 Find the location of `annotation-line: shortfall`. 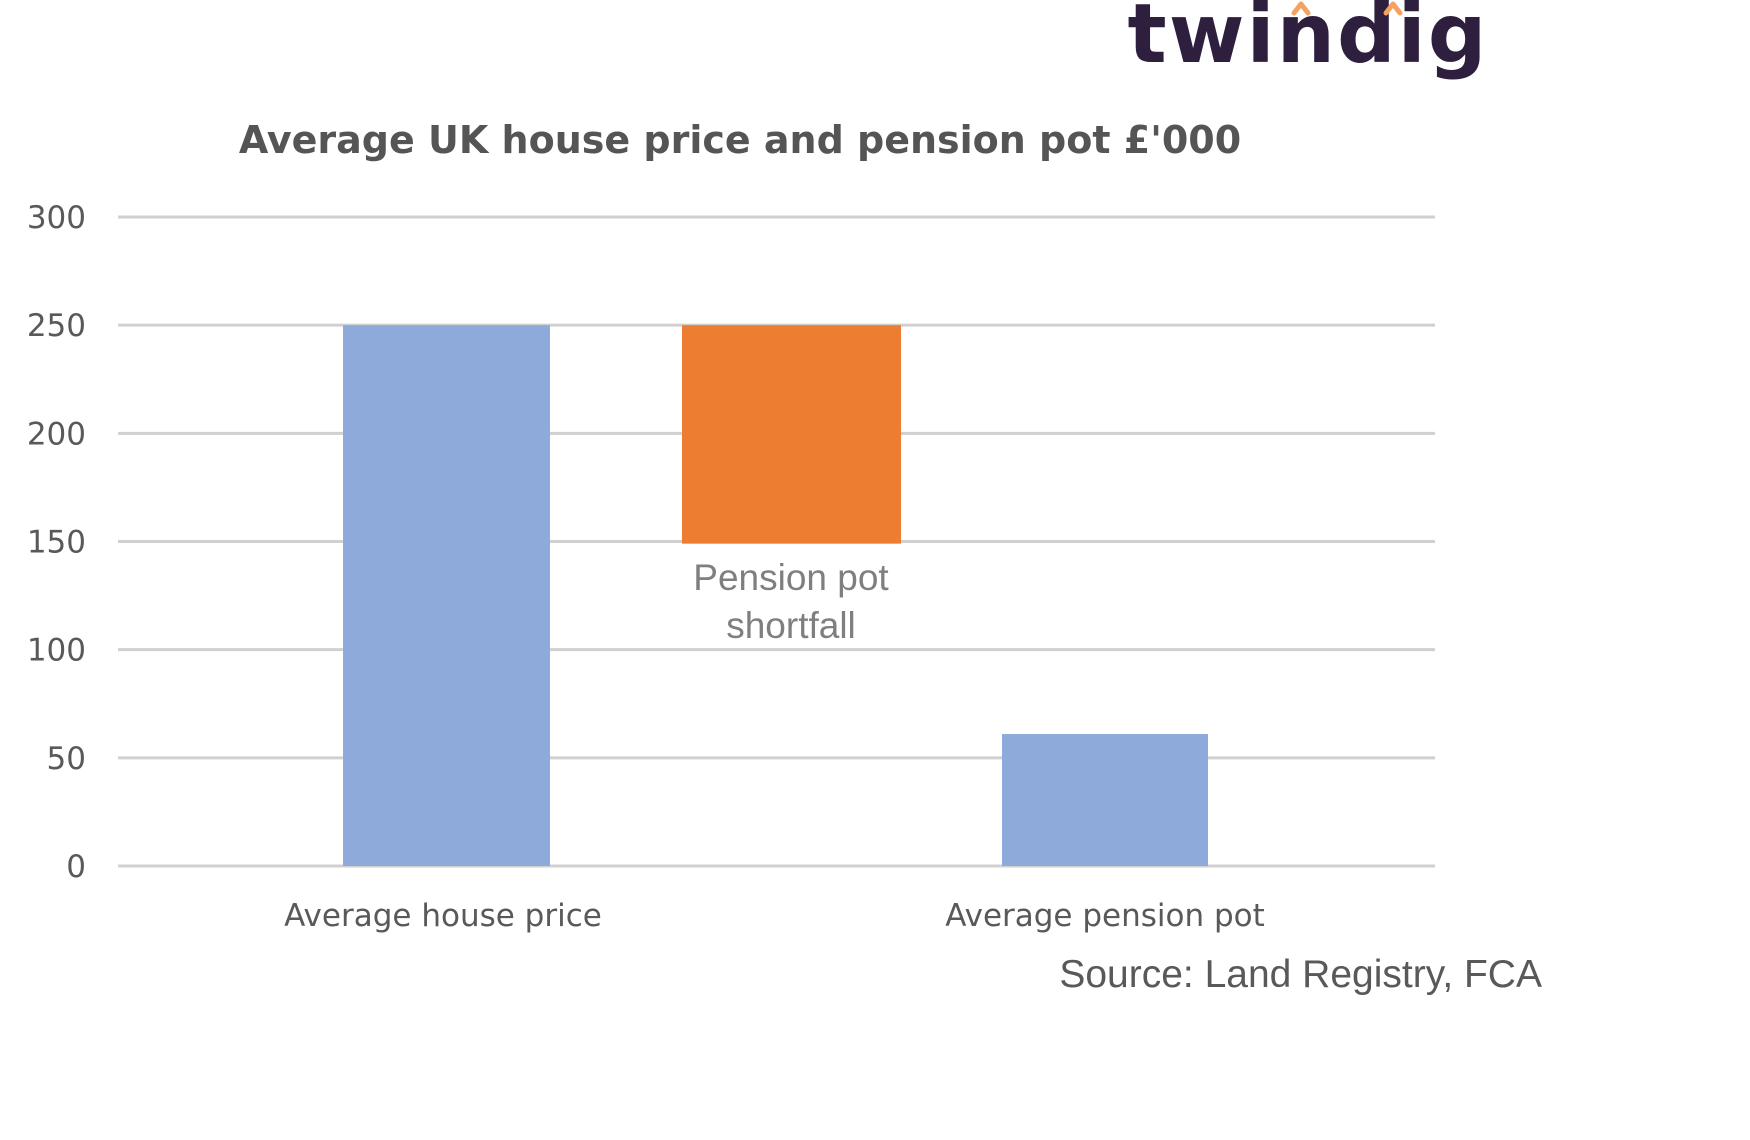

annotation-line: shortfall is located at coordinates (791, 625).